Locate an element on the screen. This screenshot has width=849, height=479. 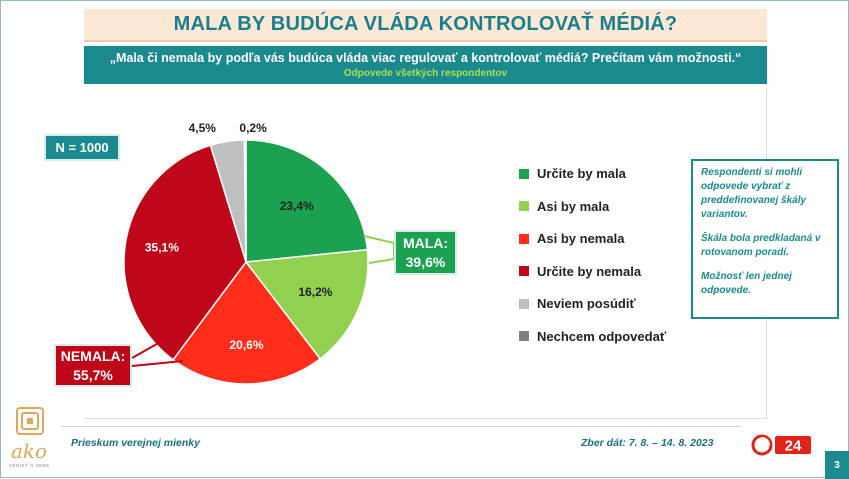
legend-item: Určite by mala is located at coordinates (592, 173).